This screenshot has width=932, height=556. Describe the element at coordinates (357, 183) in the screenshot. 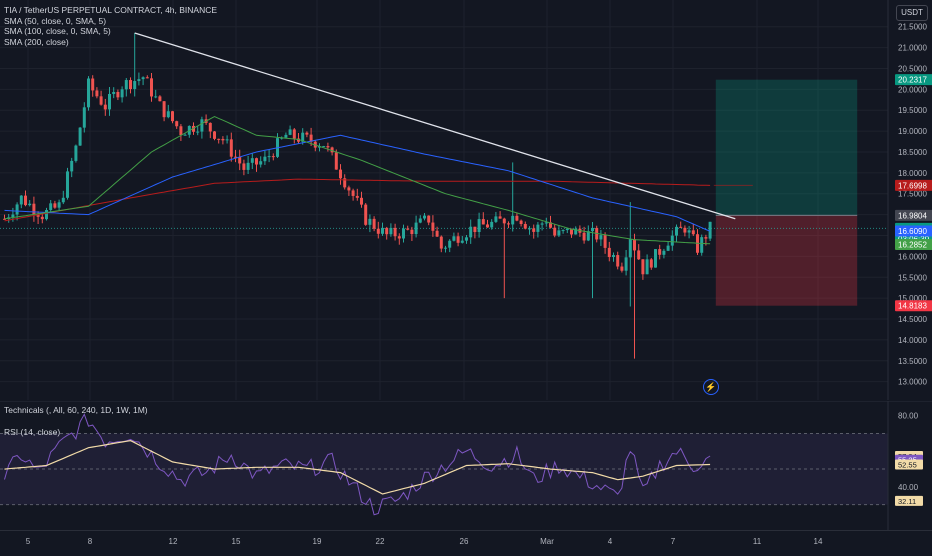

I see `sma100-line` at that location.